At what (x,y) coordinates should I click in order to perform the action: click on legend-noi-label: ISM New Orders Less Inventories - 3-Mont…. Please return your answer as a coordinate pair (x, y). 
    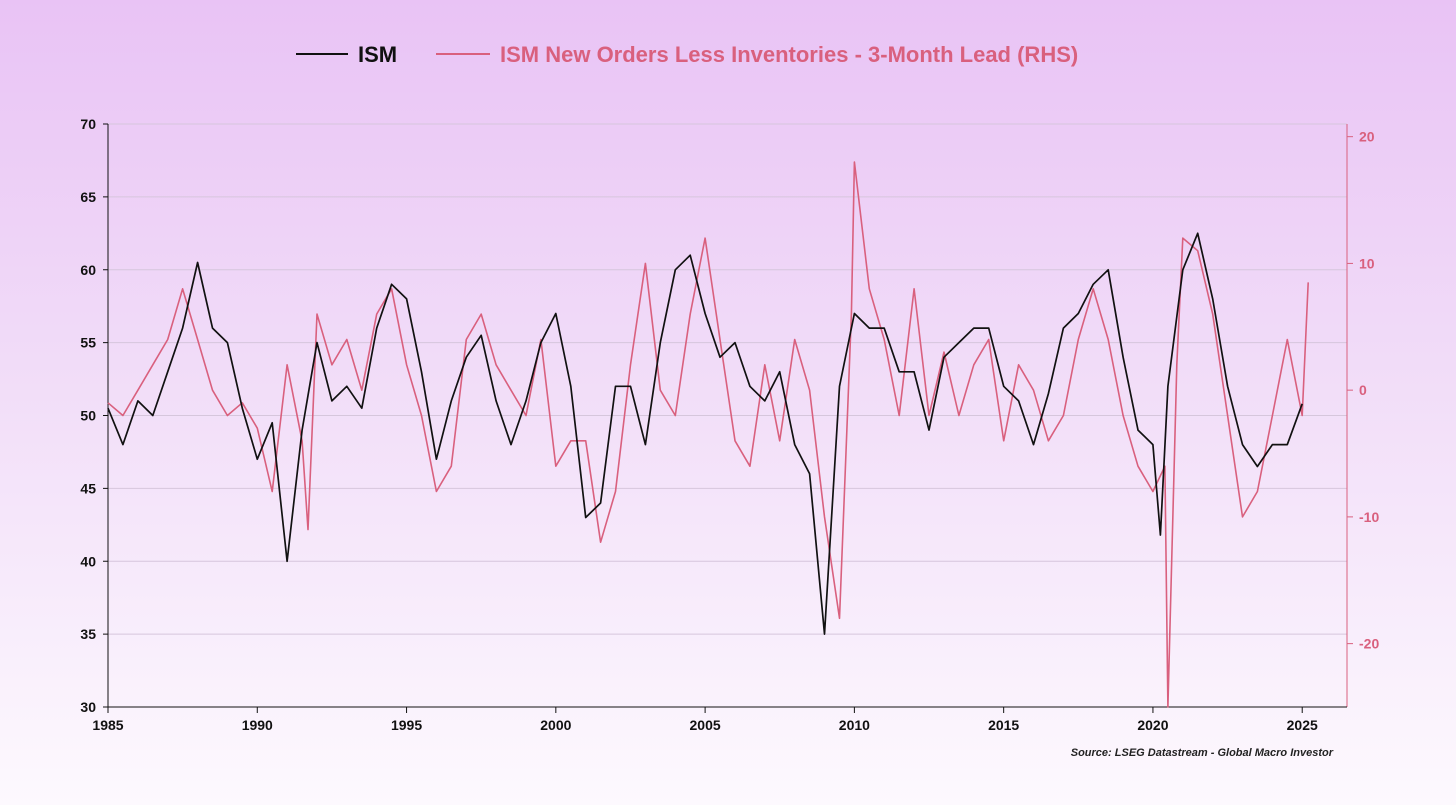
    Looking at the image, I should click on (789, 54).